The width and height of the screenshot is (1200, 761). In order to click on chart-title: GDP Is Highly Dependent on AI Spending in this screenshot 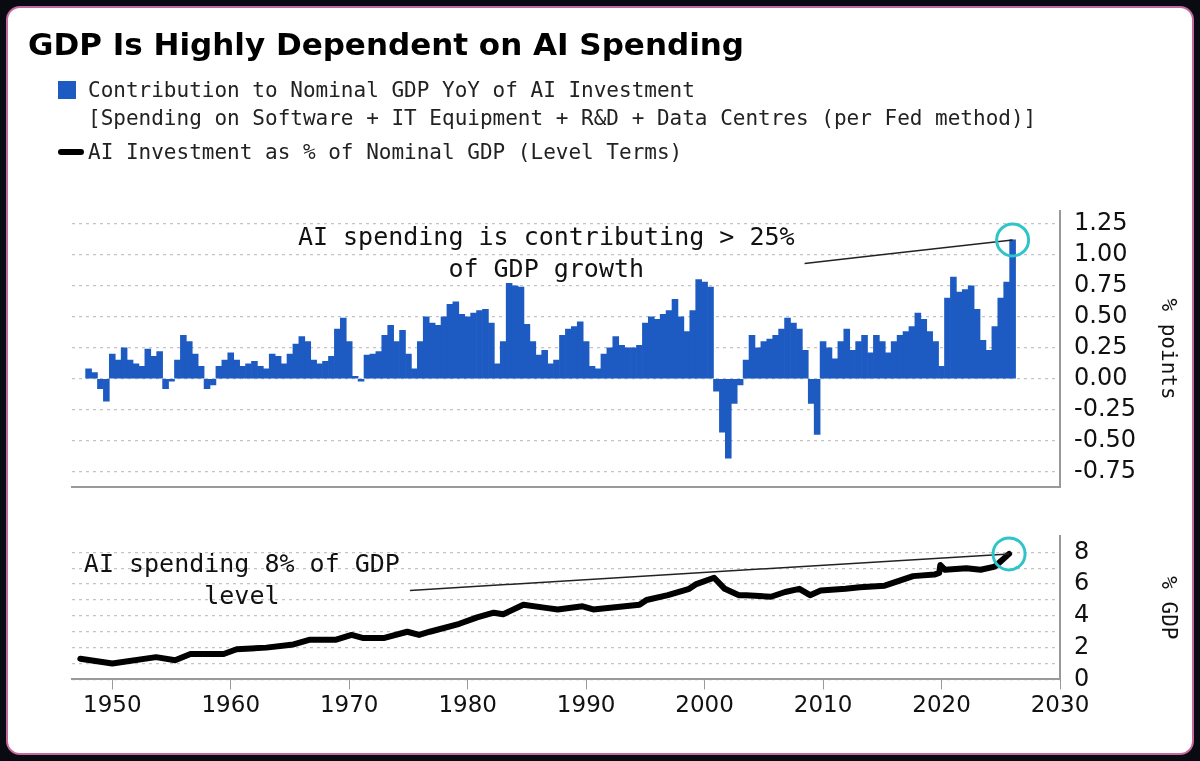, I will do `click(386, 44)`.